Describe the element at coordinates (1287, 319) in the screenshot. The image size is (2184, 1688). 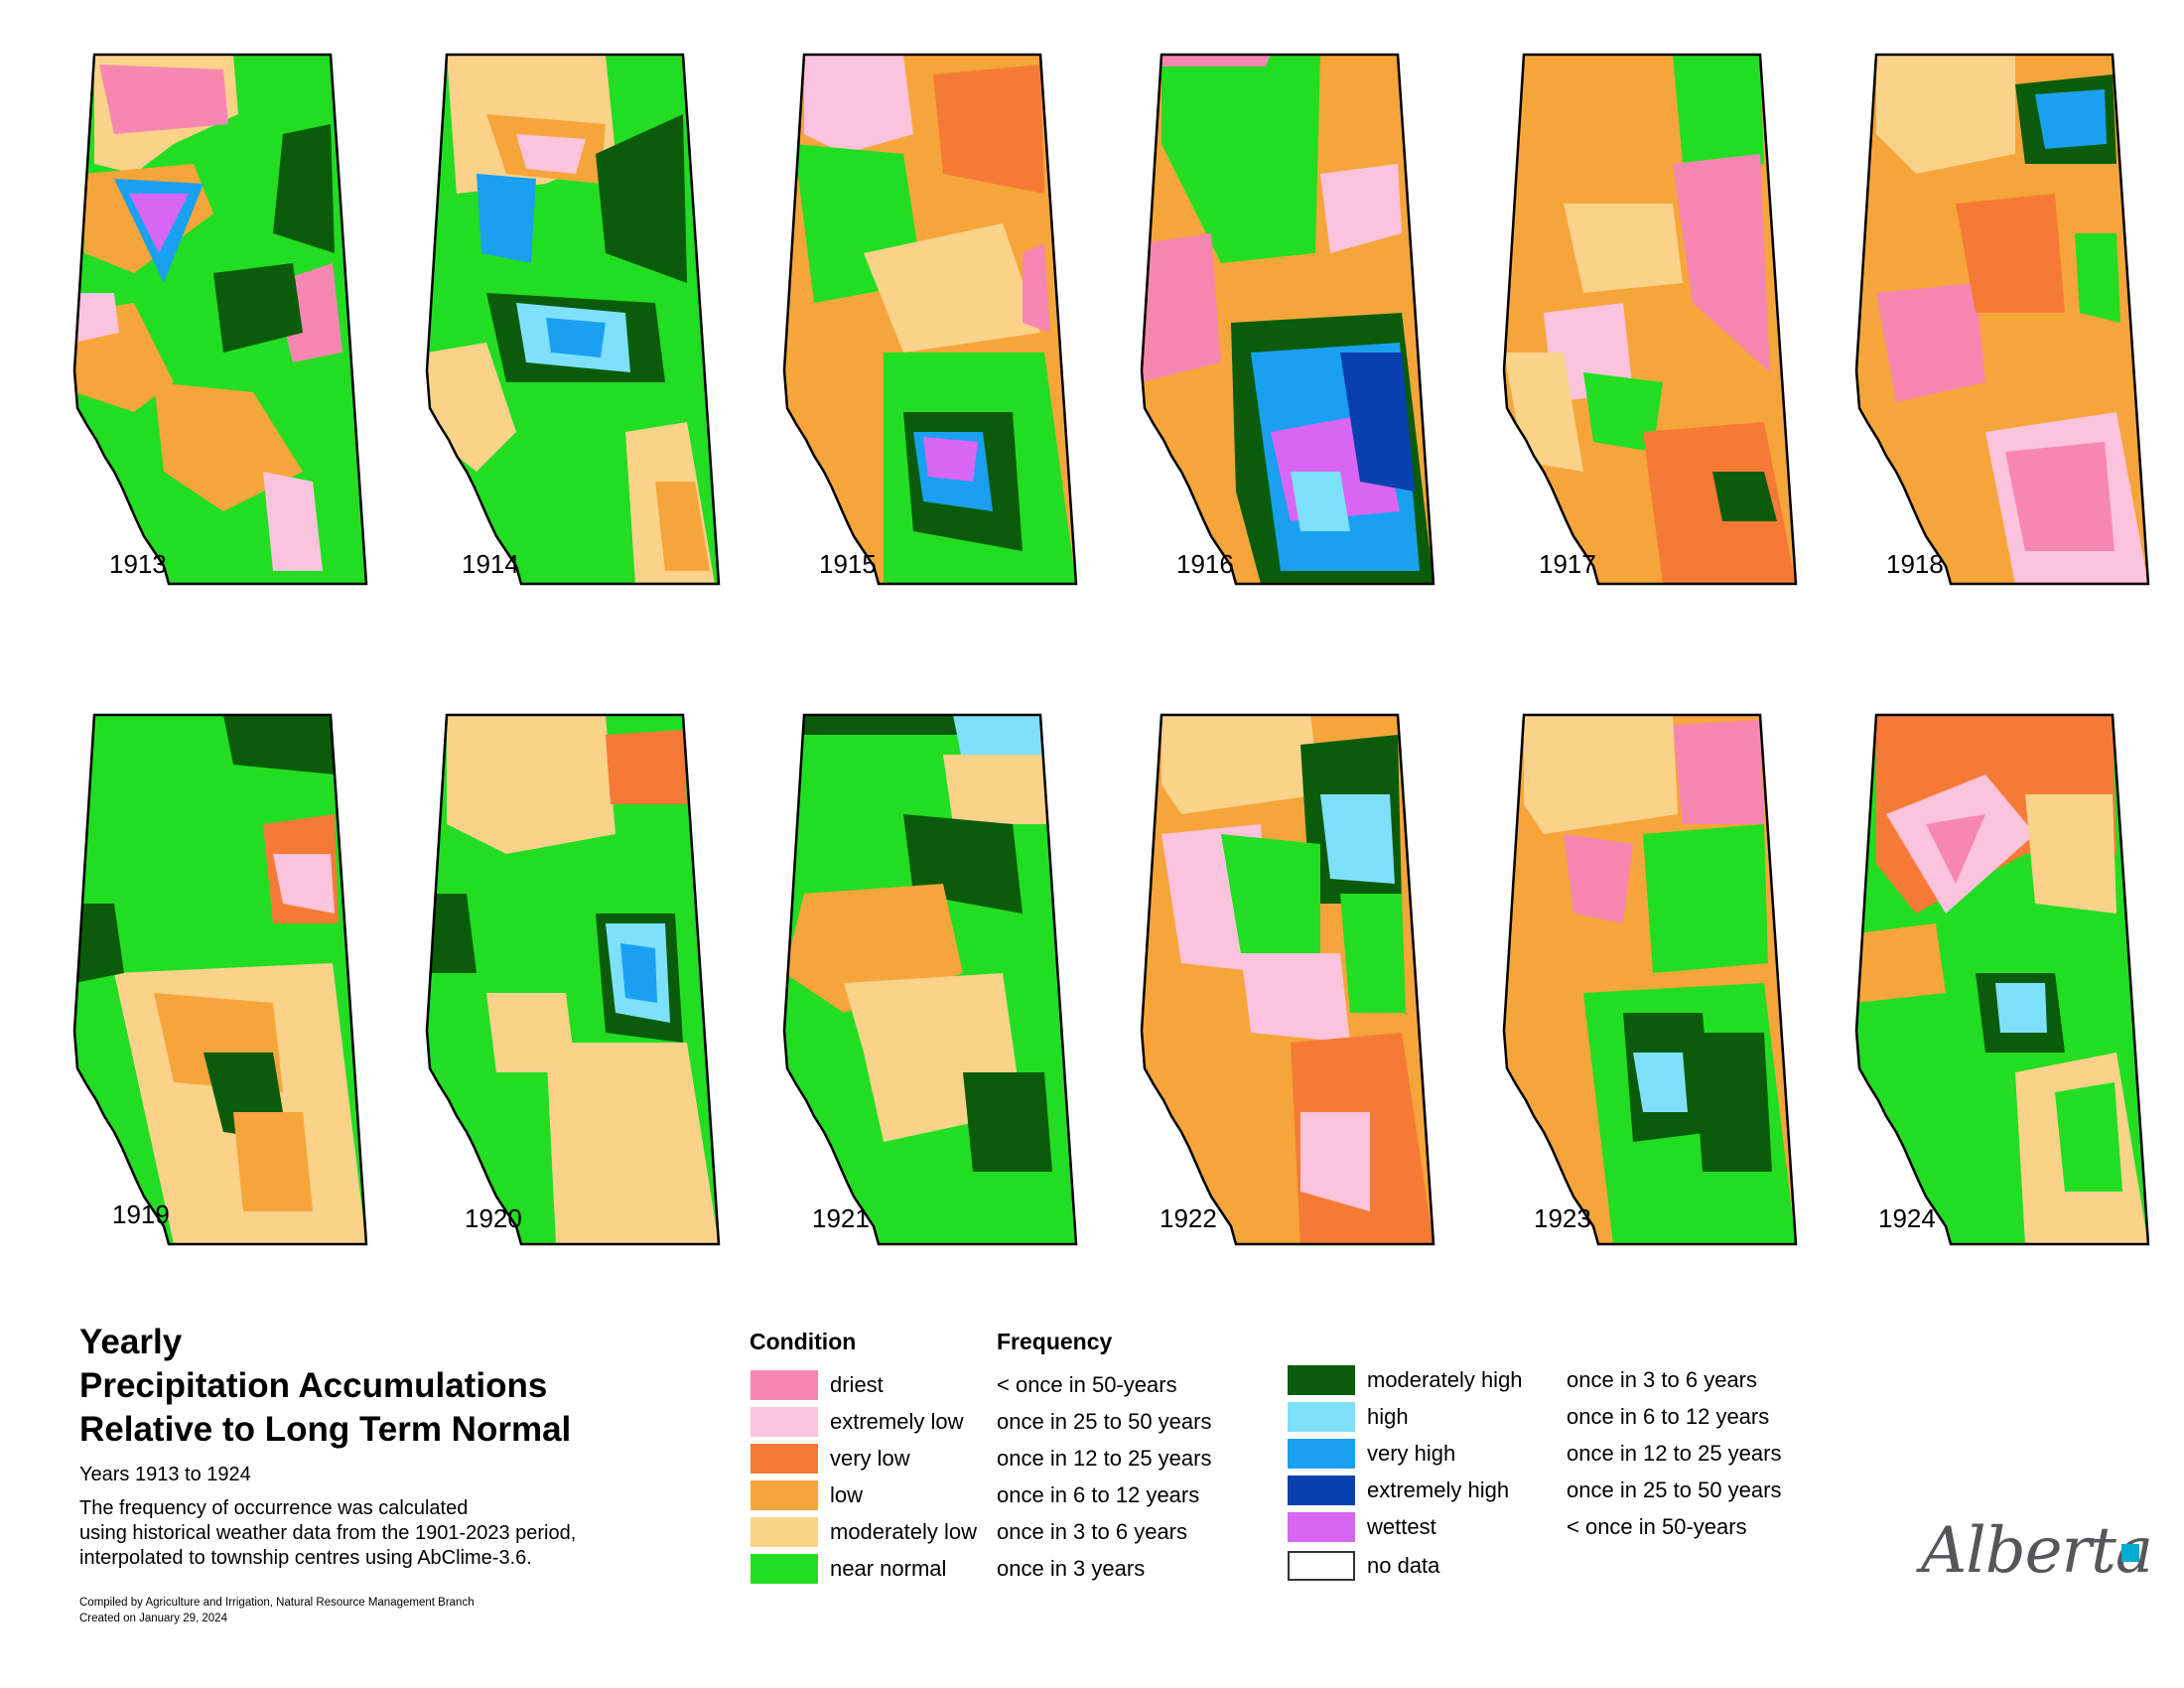
I see `alberta-map-1916` at that location.